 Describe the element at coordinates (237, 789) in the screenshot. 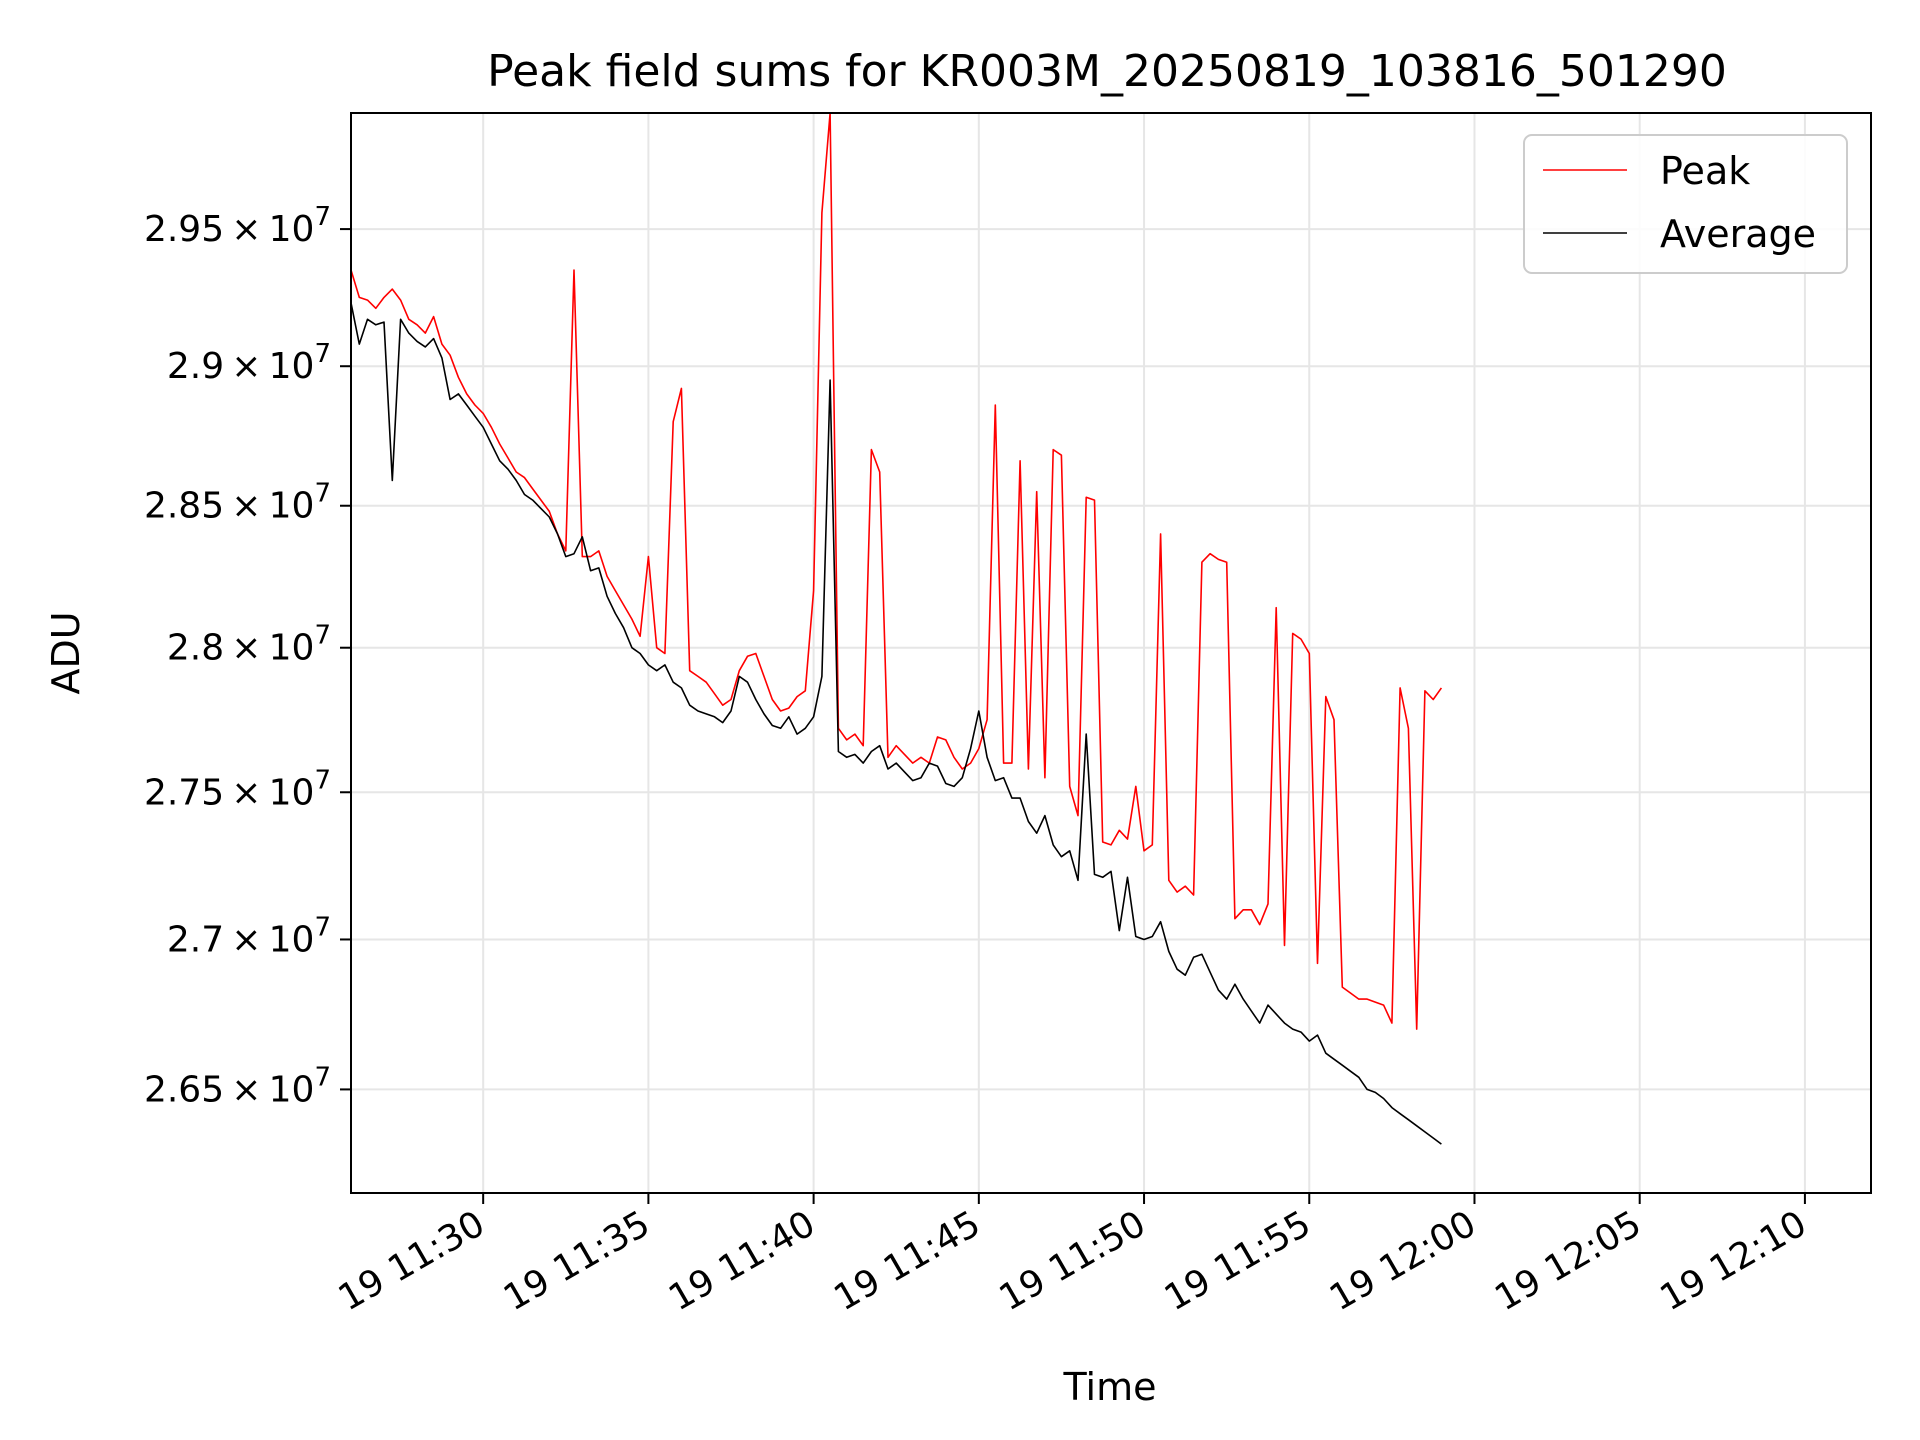

I see `y-tick-label: 2.75 × 107` at that location.